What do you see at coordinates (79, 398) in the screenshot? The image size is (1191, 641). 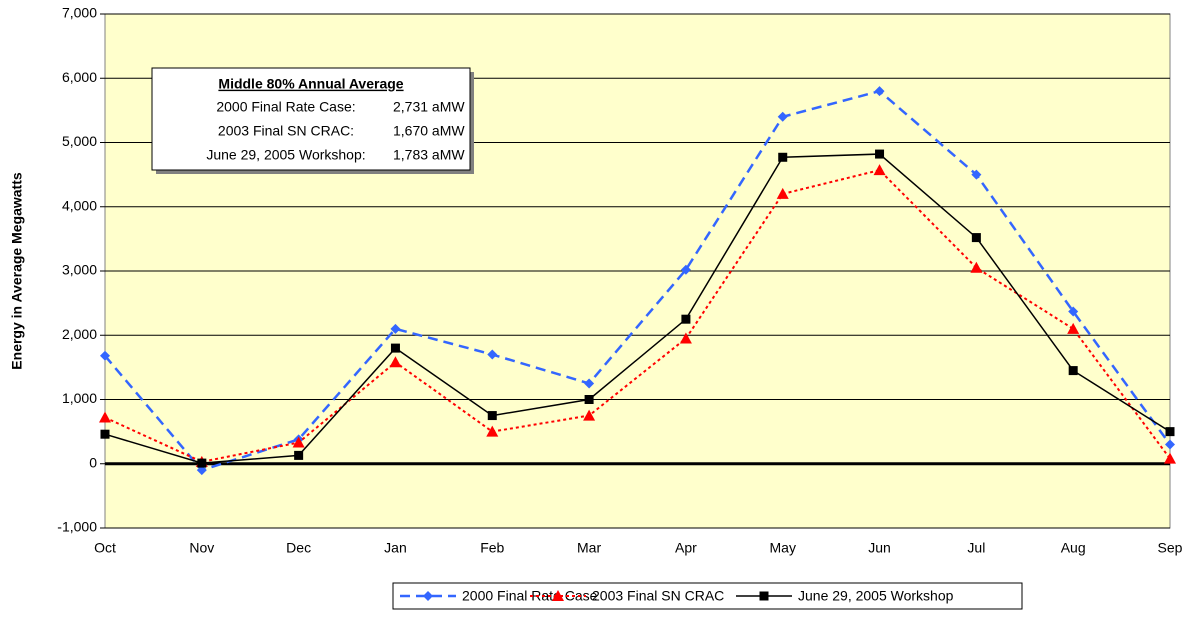 I see `y-tick-label: 1,000` at bounding box center [79, 398].